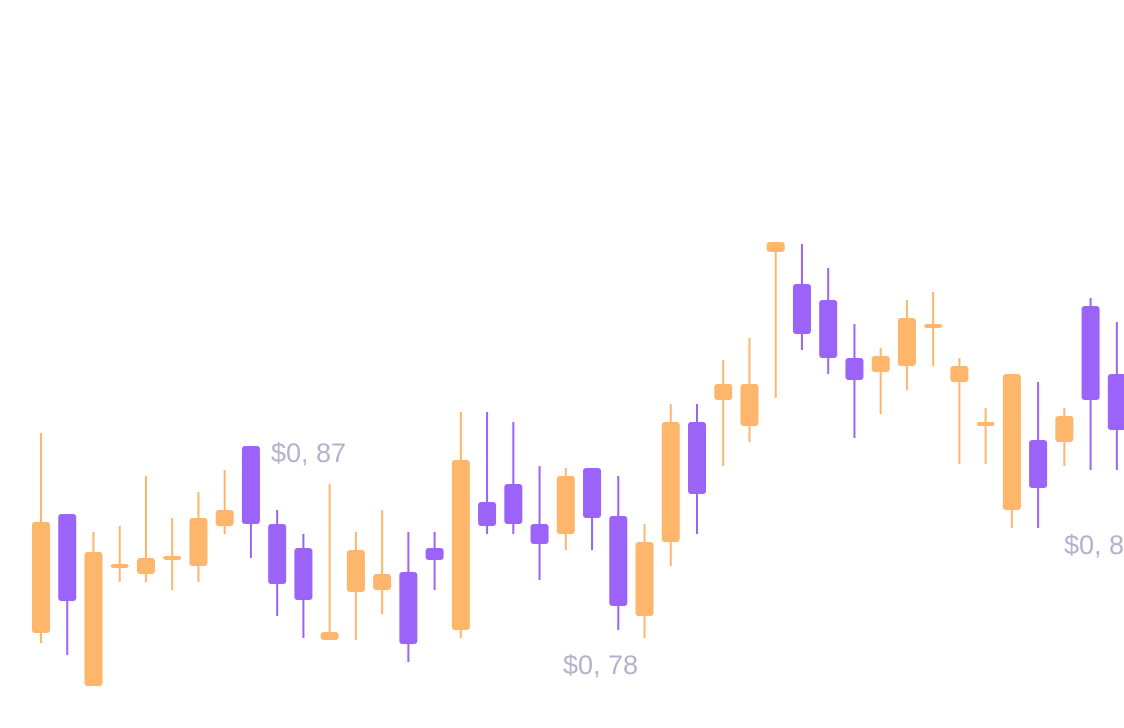 The height and width of the screenshot is (728, 1124). What do you see at coordinates (308, 453) in the screenshot?
I see `price-annotation: $0, 87` at bounding box center [308, 453].